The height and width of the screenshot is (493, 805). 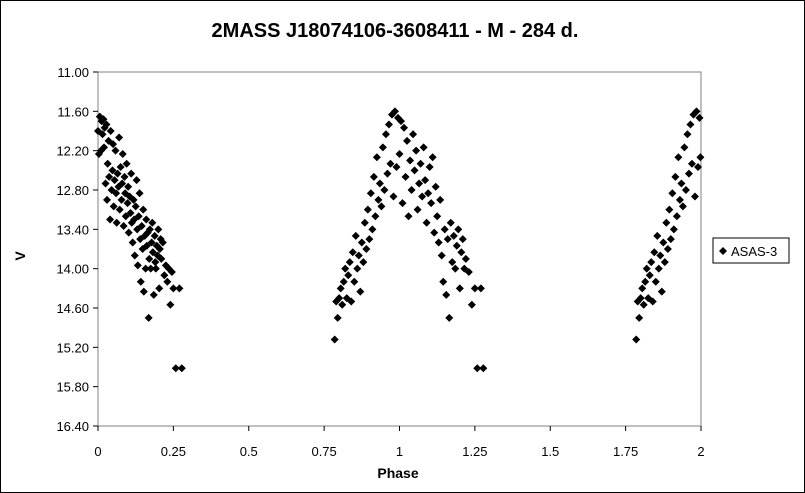 What do you see at coordinates (72, 190) in the screenshot?
I see `y-tick-label: 12.80` at bounding box center [72, 190].